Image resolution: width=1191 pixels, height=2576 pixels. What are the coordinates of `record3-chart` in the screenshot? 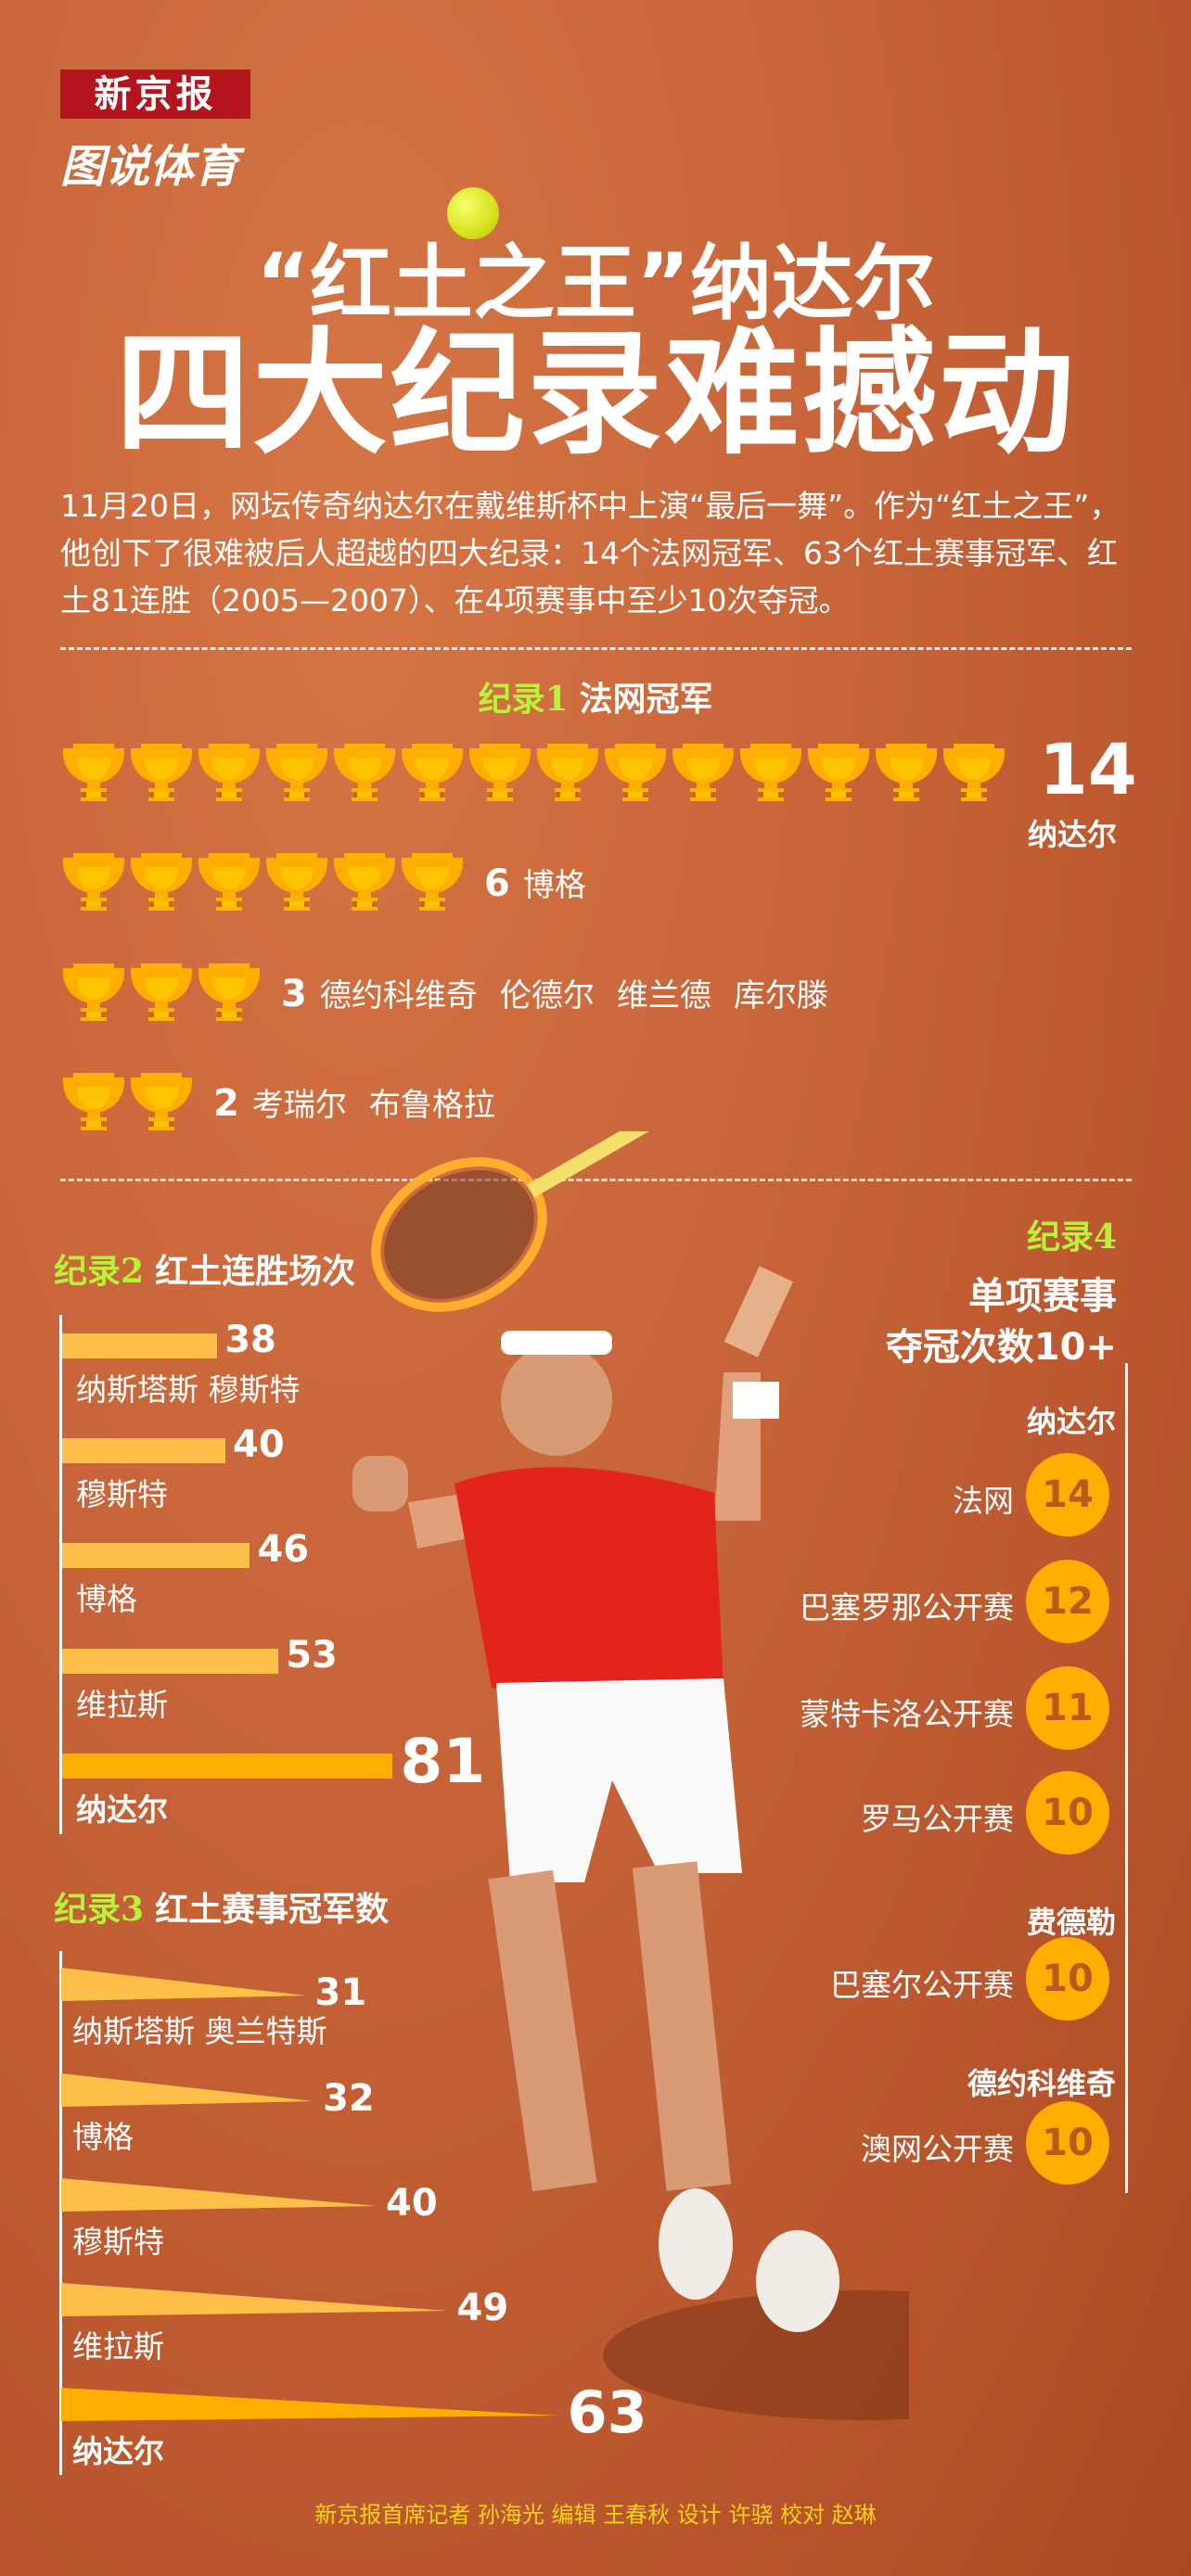 It's located at (309, 2194).